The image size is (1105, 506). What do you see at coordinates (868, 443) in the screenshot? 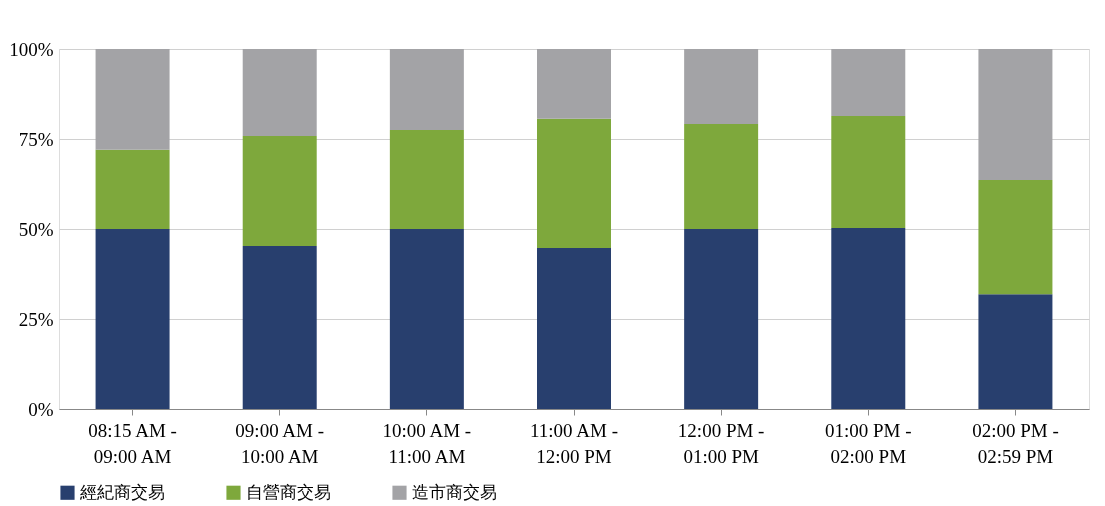
I see `x-tick-label: 01:00 PM - 02:00 PM` at bounding box center [868, 443].